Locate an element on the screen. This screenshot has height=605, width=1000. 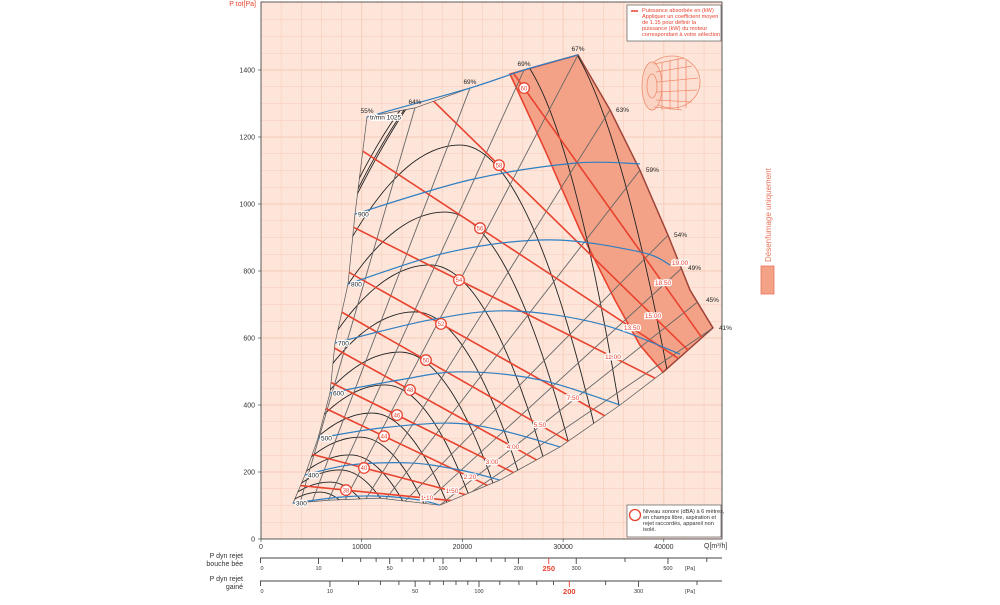
y-tick-label: 200 is located at coordinates (249, 473).